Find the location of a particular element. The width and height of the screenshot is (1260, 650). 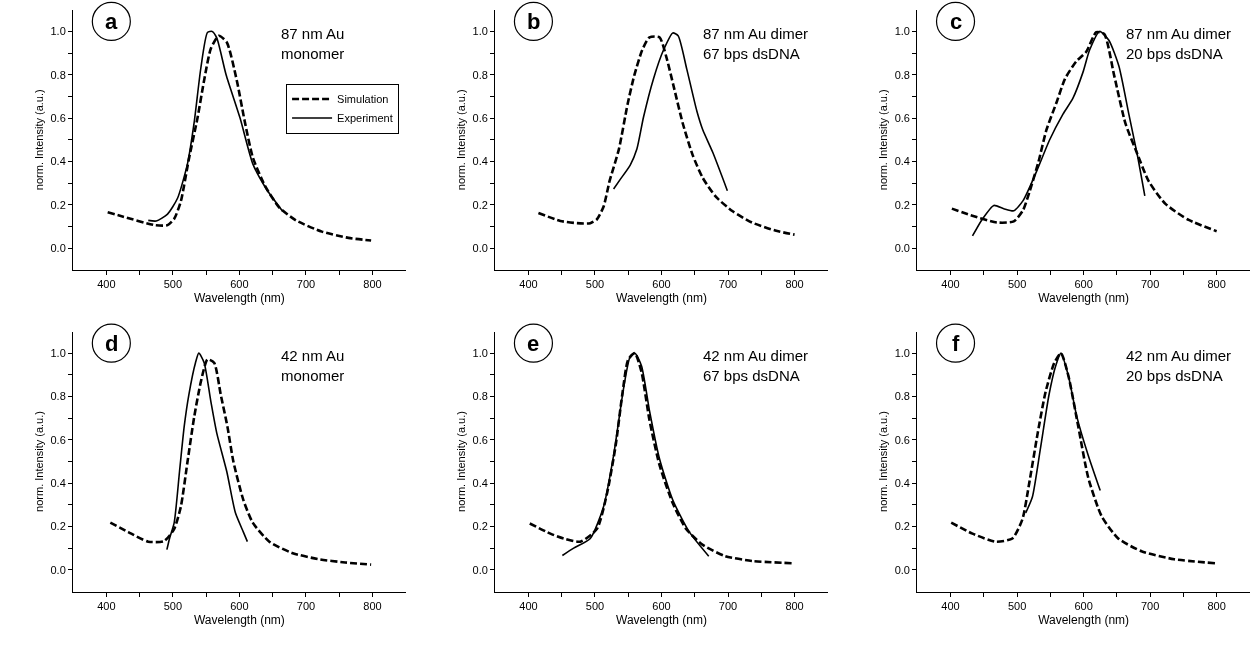

annotation: 87 nm Au dimer 67 bps dsDNA is located at coordinates (756, 43).